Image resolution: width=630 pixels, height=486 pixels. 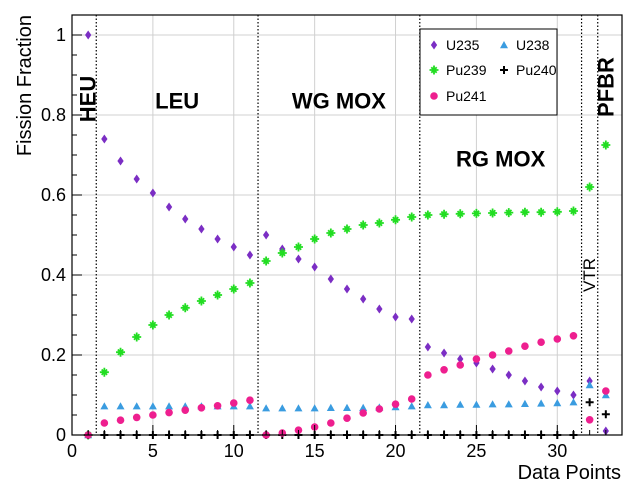 I want to click on legend: U235 U238 Pu239 Pu240 Pu241, so click(x=488, y=72).